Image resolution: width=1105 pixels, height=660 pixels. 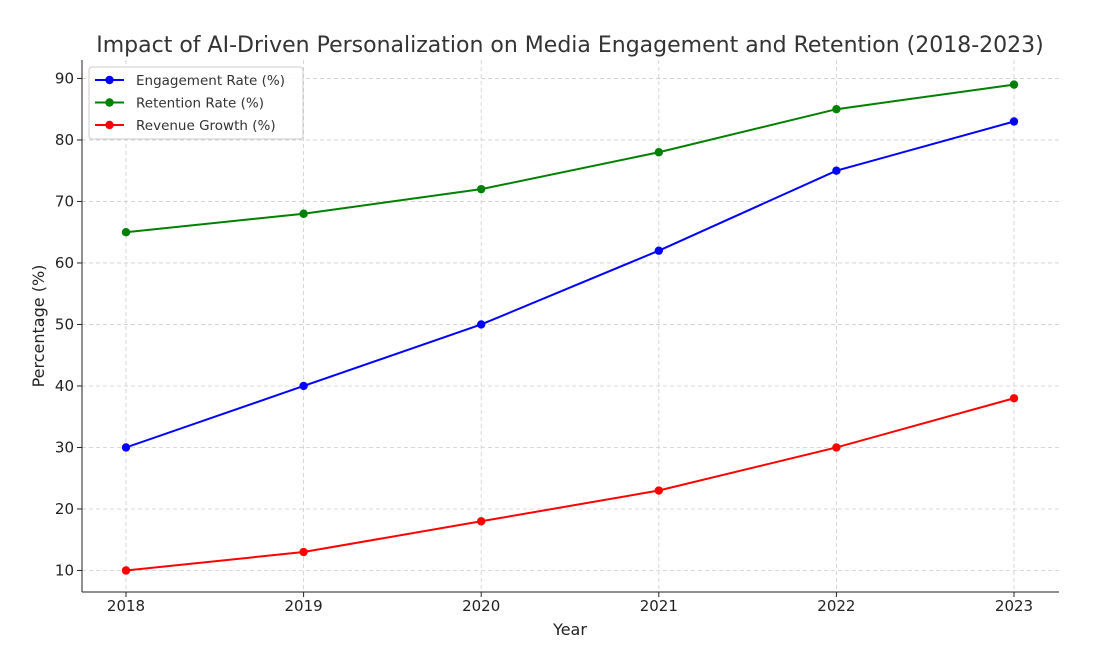 What do you see at coordinates (659, 606) in the screenshot?
I see `x-tick-label: 2021` at bounding box center [659, 606].